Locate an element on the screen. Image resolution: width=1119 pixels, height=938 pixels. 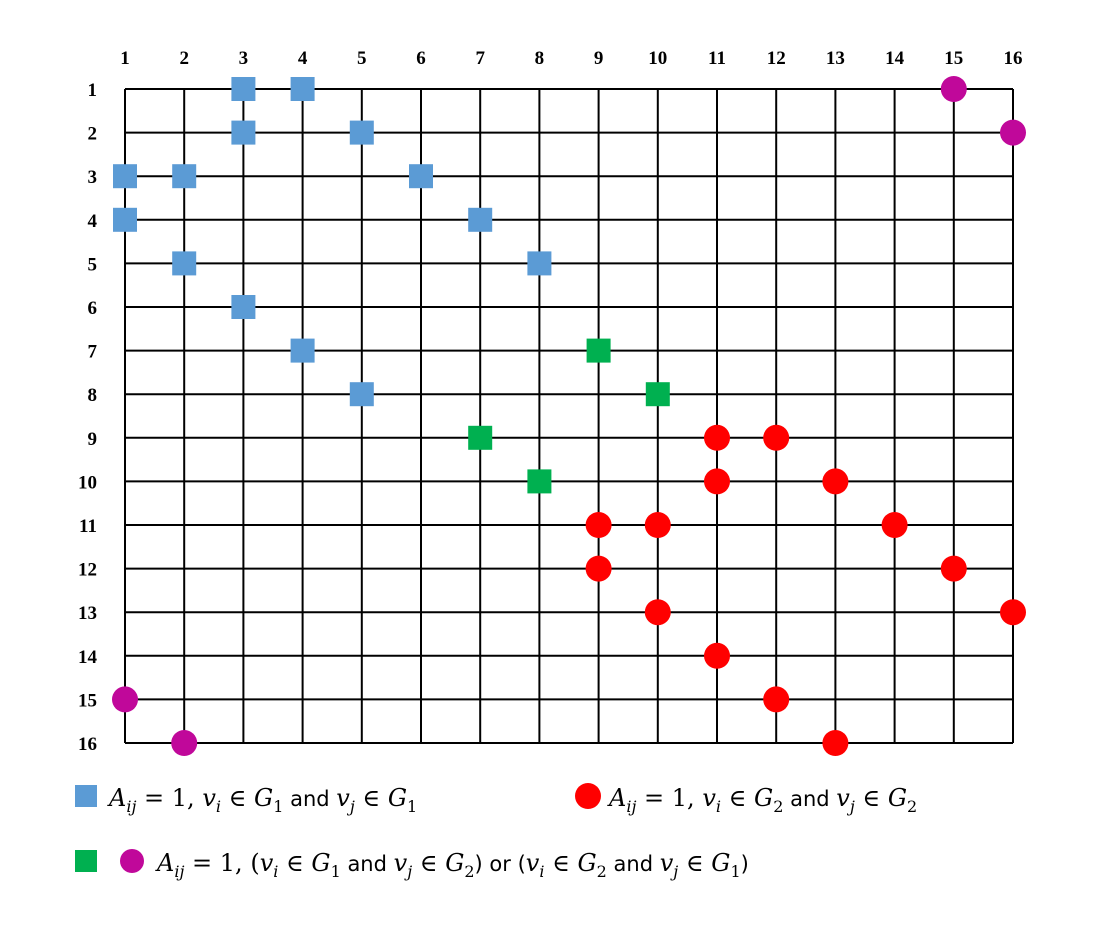
legend-g2-g2-text: Aij = 1, vi ∈ G2 and vj ∈ G2 is located at coordinates (762, 800).